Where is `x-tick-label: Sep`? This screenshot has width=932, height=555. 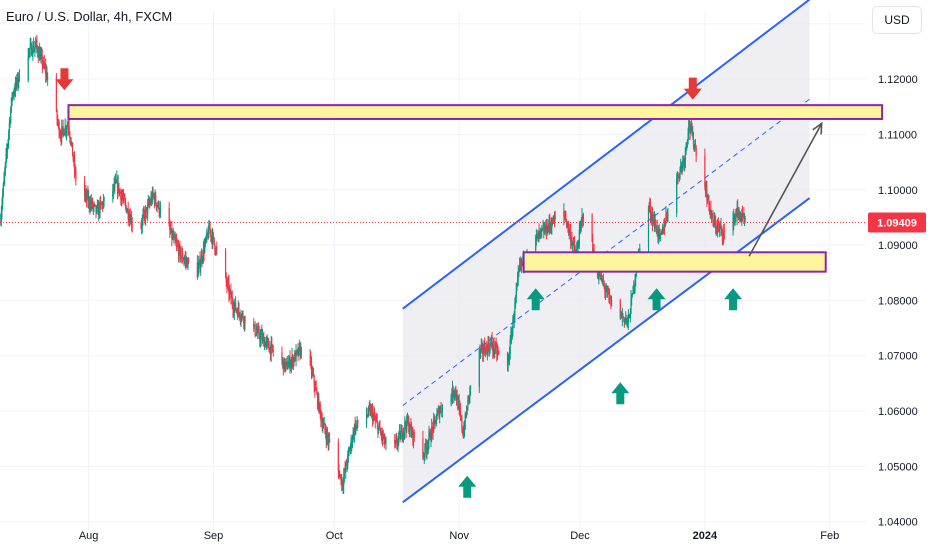
x-tick-label: Sep is located at coordinates (214, 536).